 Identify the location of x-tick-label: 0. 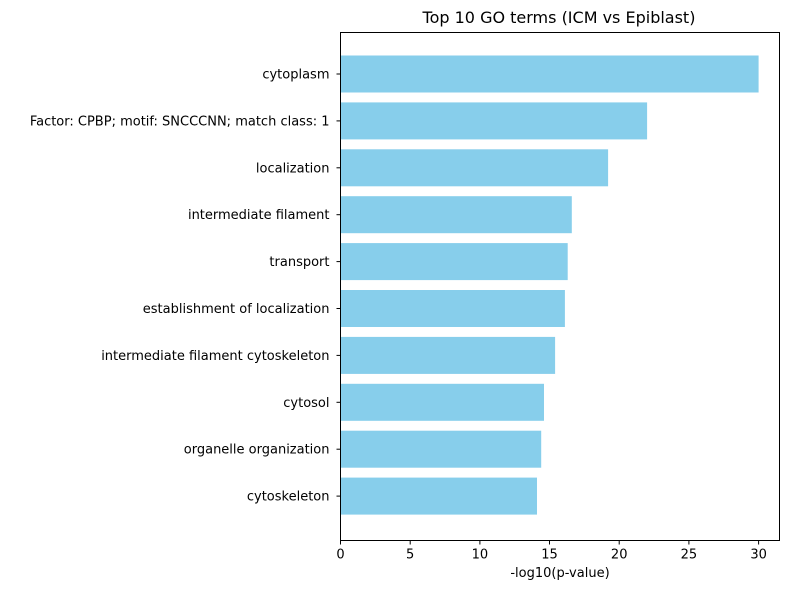
(340, 555).